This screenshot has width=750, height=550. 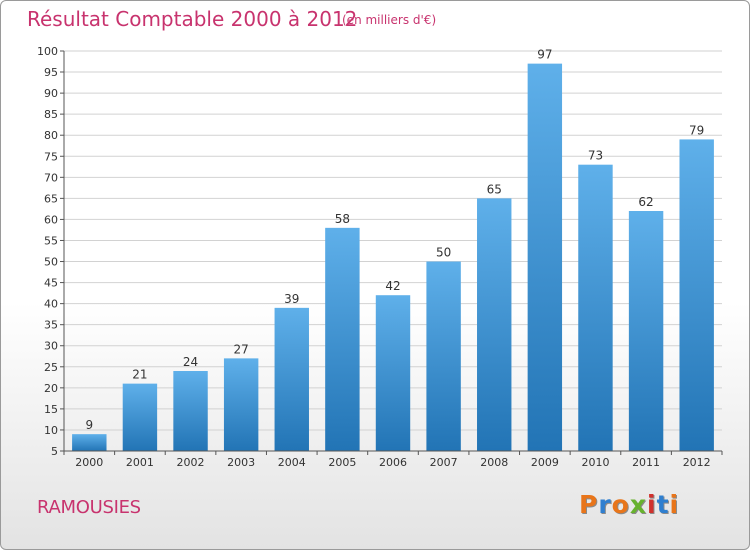 I want to click on y-tick-label: 25, so click(x=51, y=367).